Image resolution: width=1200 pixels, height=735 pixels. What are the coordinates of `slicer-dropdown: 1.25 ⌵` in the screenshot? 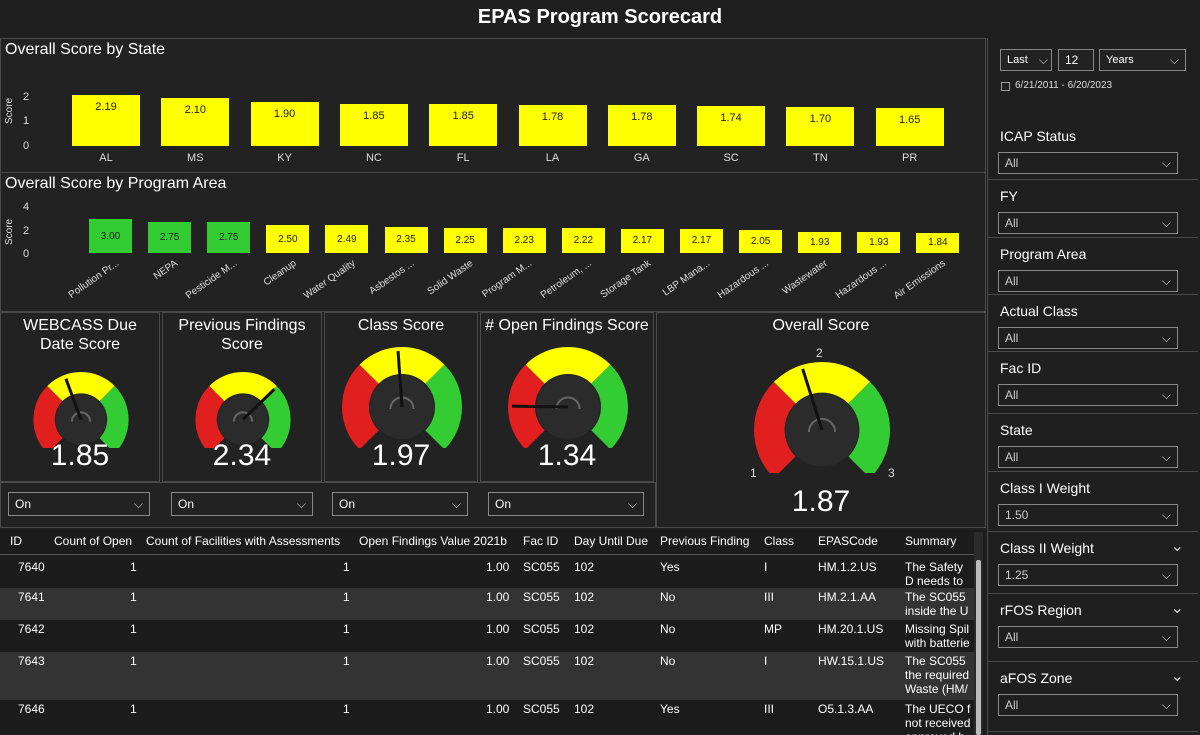 It's located at (1088, 575).